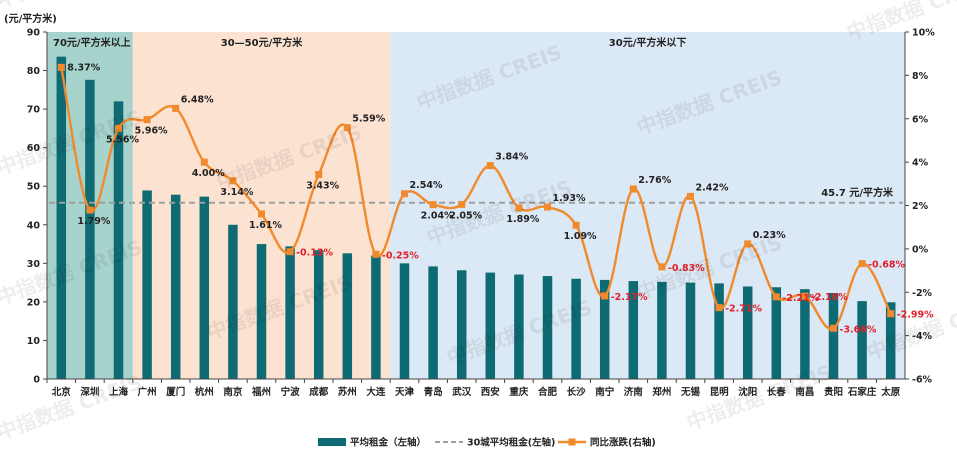  I want to click on left-tick-label: 80, so click(34, 71).